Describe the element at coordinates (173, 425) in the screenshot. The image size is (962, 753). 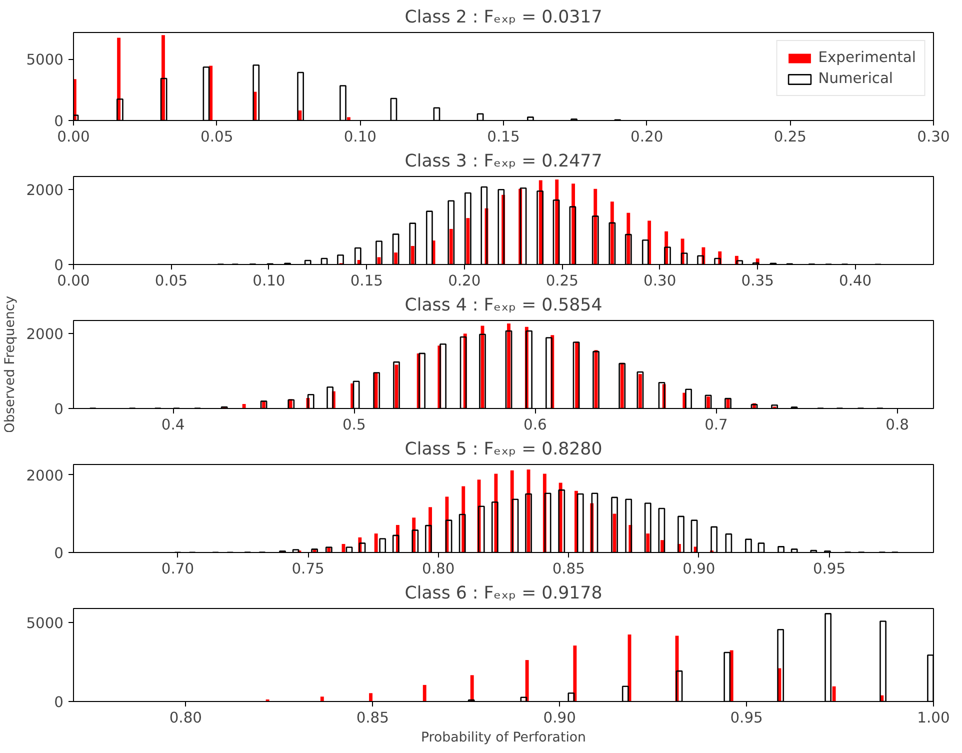
I see `x-tick-label: 0.4` at that location.